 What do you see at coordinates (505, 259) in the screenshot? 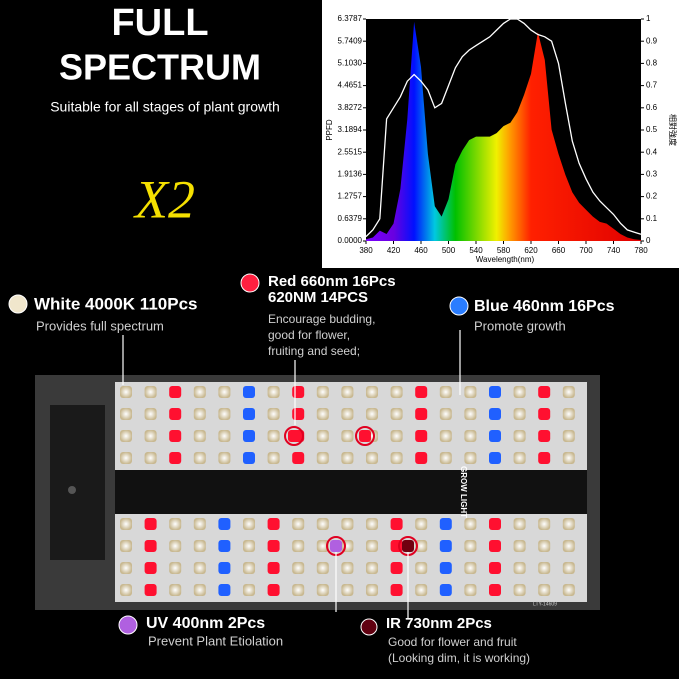
I see `x-axis-title: Wavelength(nm)` at bounding box center [505, 259].